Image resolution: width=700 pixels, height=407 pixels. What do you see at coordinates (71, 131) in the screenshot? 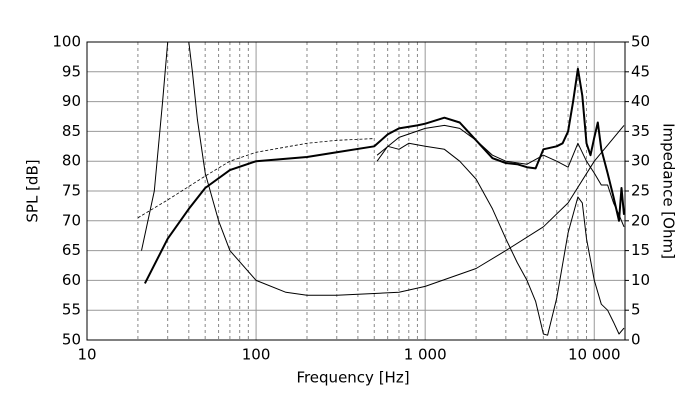
I see `y-tick-label: 85` at bounding box center [71, 131].